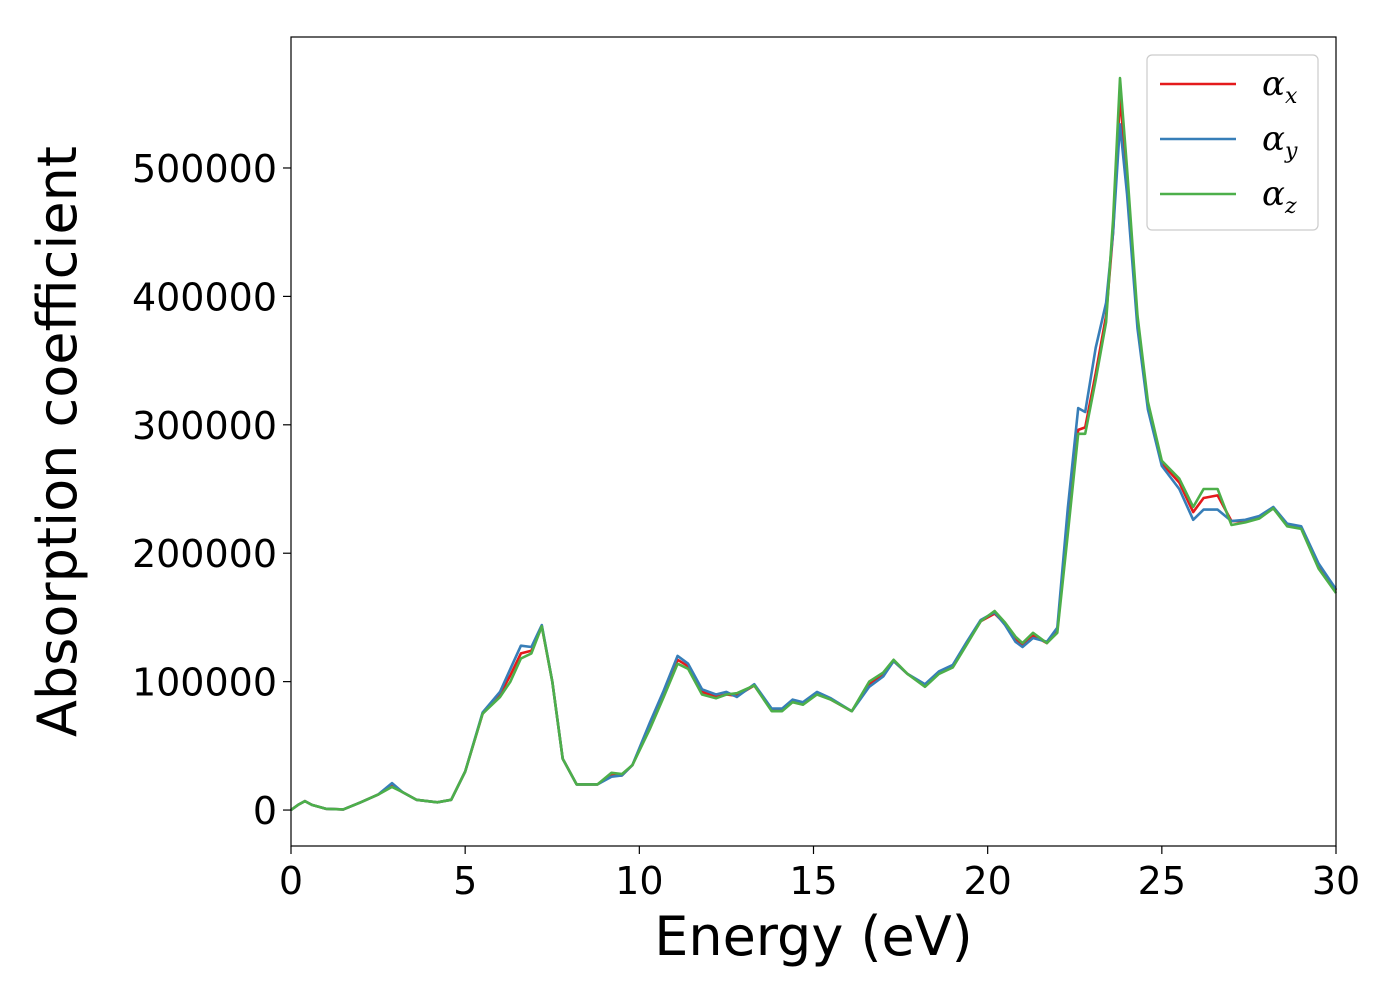  What do you see at coordinates (639, 881) in the screenshot?
I see `x-tick-label: 10` at bounding box center [639, 881].